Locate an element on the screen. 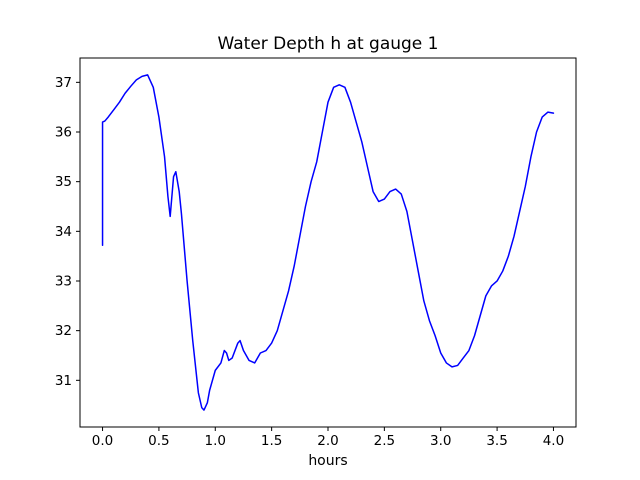 This screenshot has width=640, height=480. chart-title: Water Depth h at gauge 1 is located at coordinates (328, 44).